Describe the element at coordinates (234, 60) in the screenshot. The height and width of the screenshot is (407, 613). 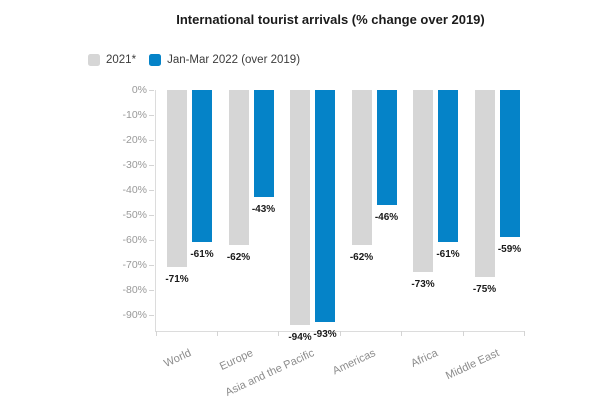
I see `legend-label-jan-mar-2022: Jan-Mar 2022 (over 2019)` at that location.